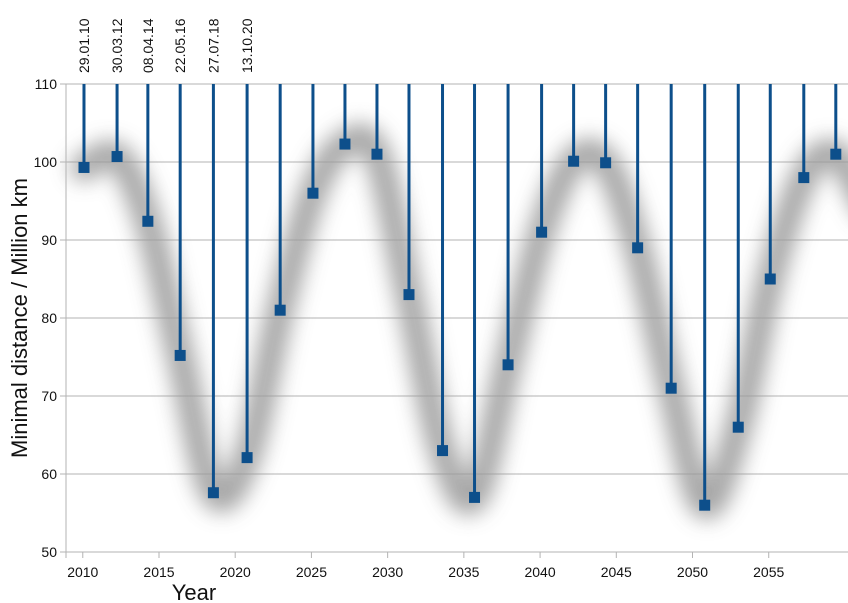 This screenshot has width=848, height=603. What do you see at coordinates (194, 591) in the screenshot?
I see `x-axis-title: Year` at bounding box center [194, 591].